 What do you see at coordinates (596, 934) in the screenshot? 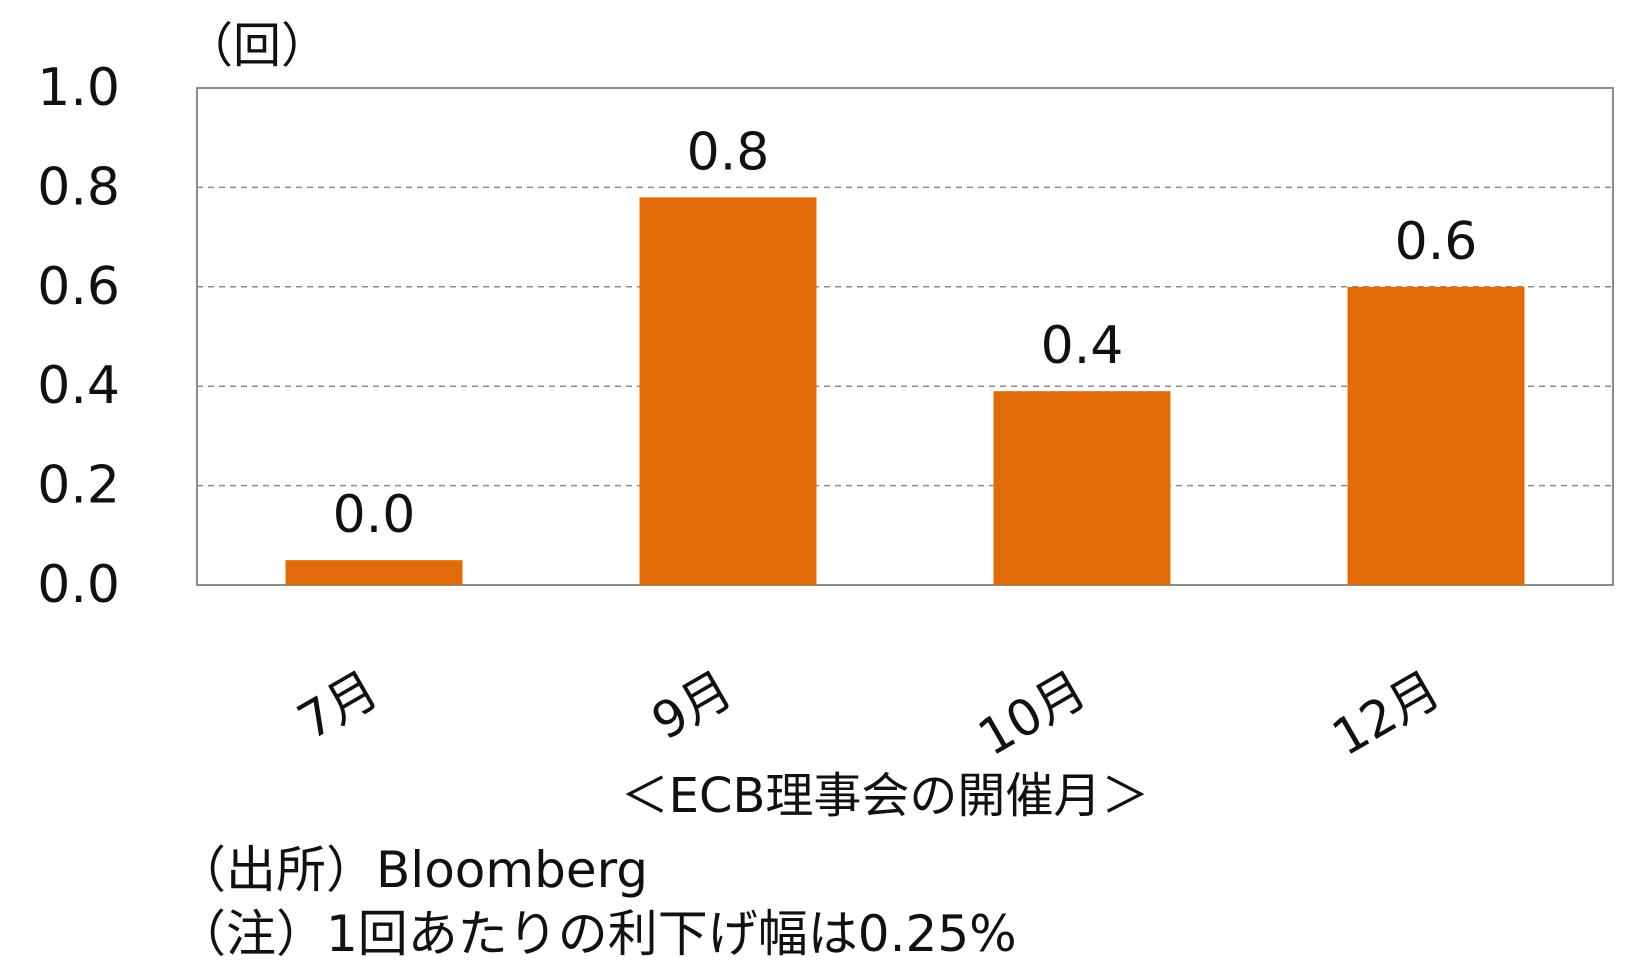
I see `footnote: （注）1回あたりの利下げ幅は0.25%` at bounding box center [596, 934].